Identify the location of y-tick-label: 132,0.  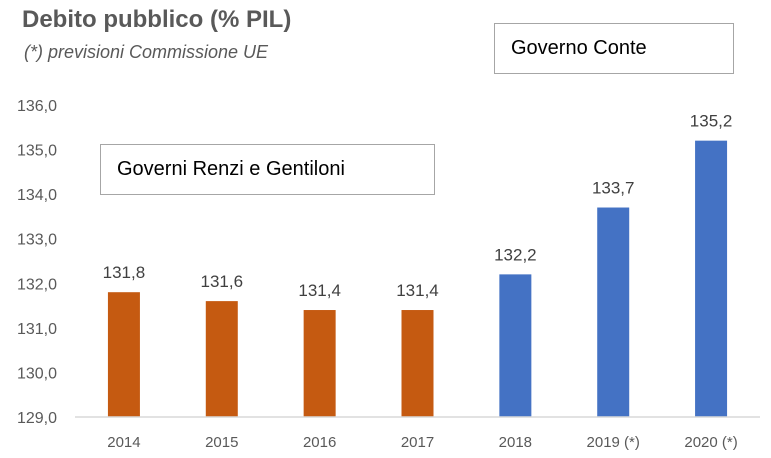
(37, 284).